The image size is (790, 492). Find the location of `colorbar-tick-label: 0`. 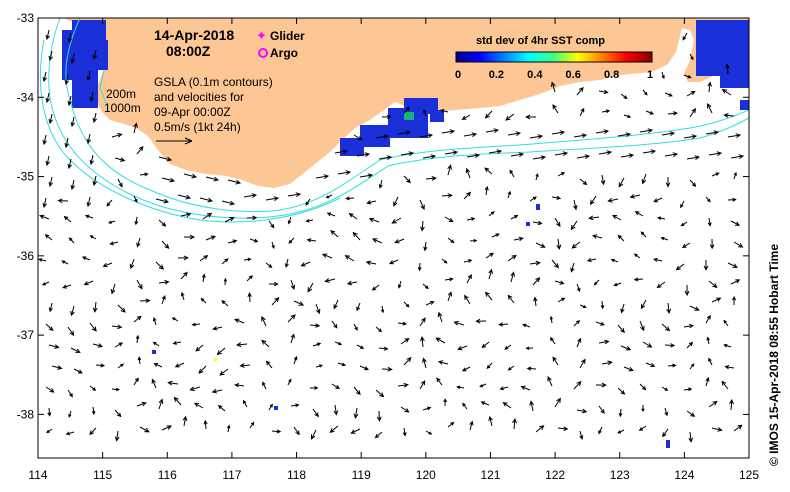

colorbar-tick-label: 0 is located at coordinates (458, 75).